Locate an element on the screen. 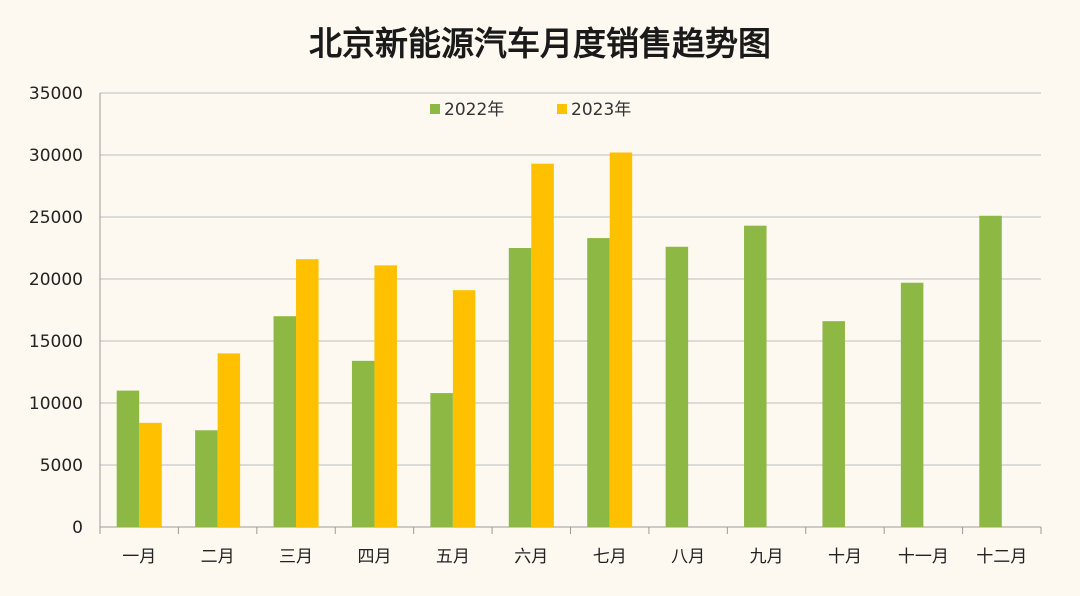 The width and height of the screenshot is (1080, 596). bar-2022年-八月 is located at coordinates (677, 386).